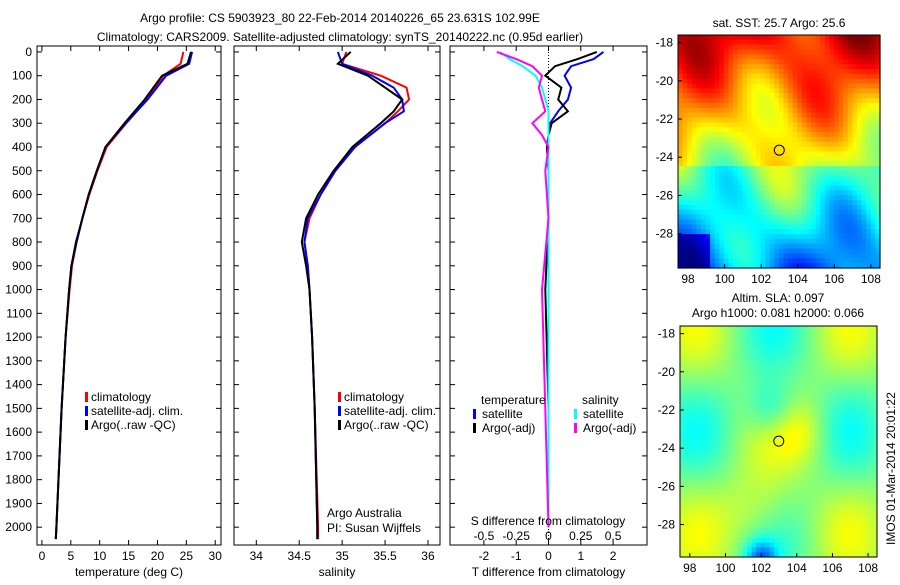 This screenshot has width=900, height=585. Describe the element at coordinates (22, 147) in the screenshot. I see `y-tick-label: 400` at that location.